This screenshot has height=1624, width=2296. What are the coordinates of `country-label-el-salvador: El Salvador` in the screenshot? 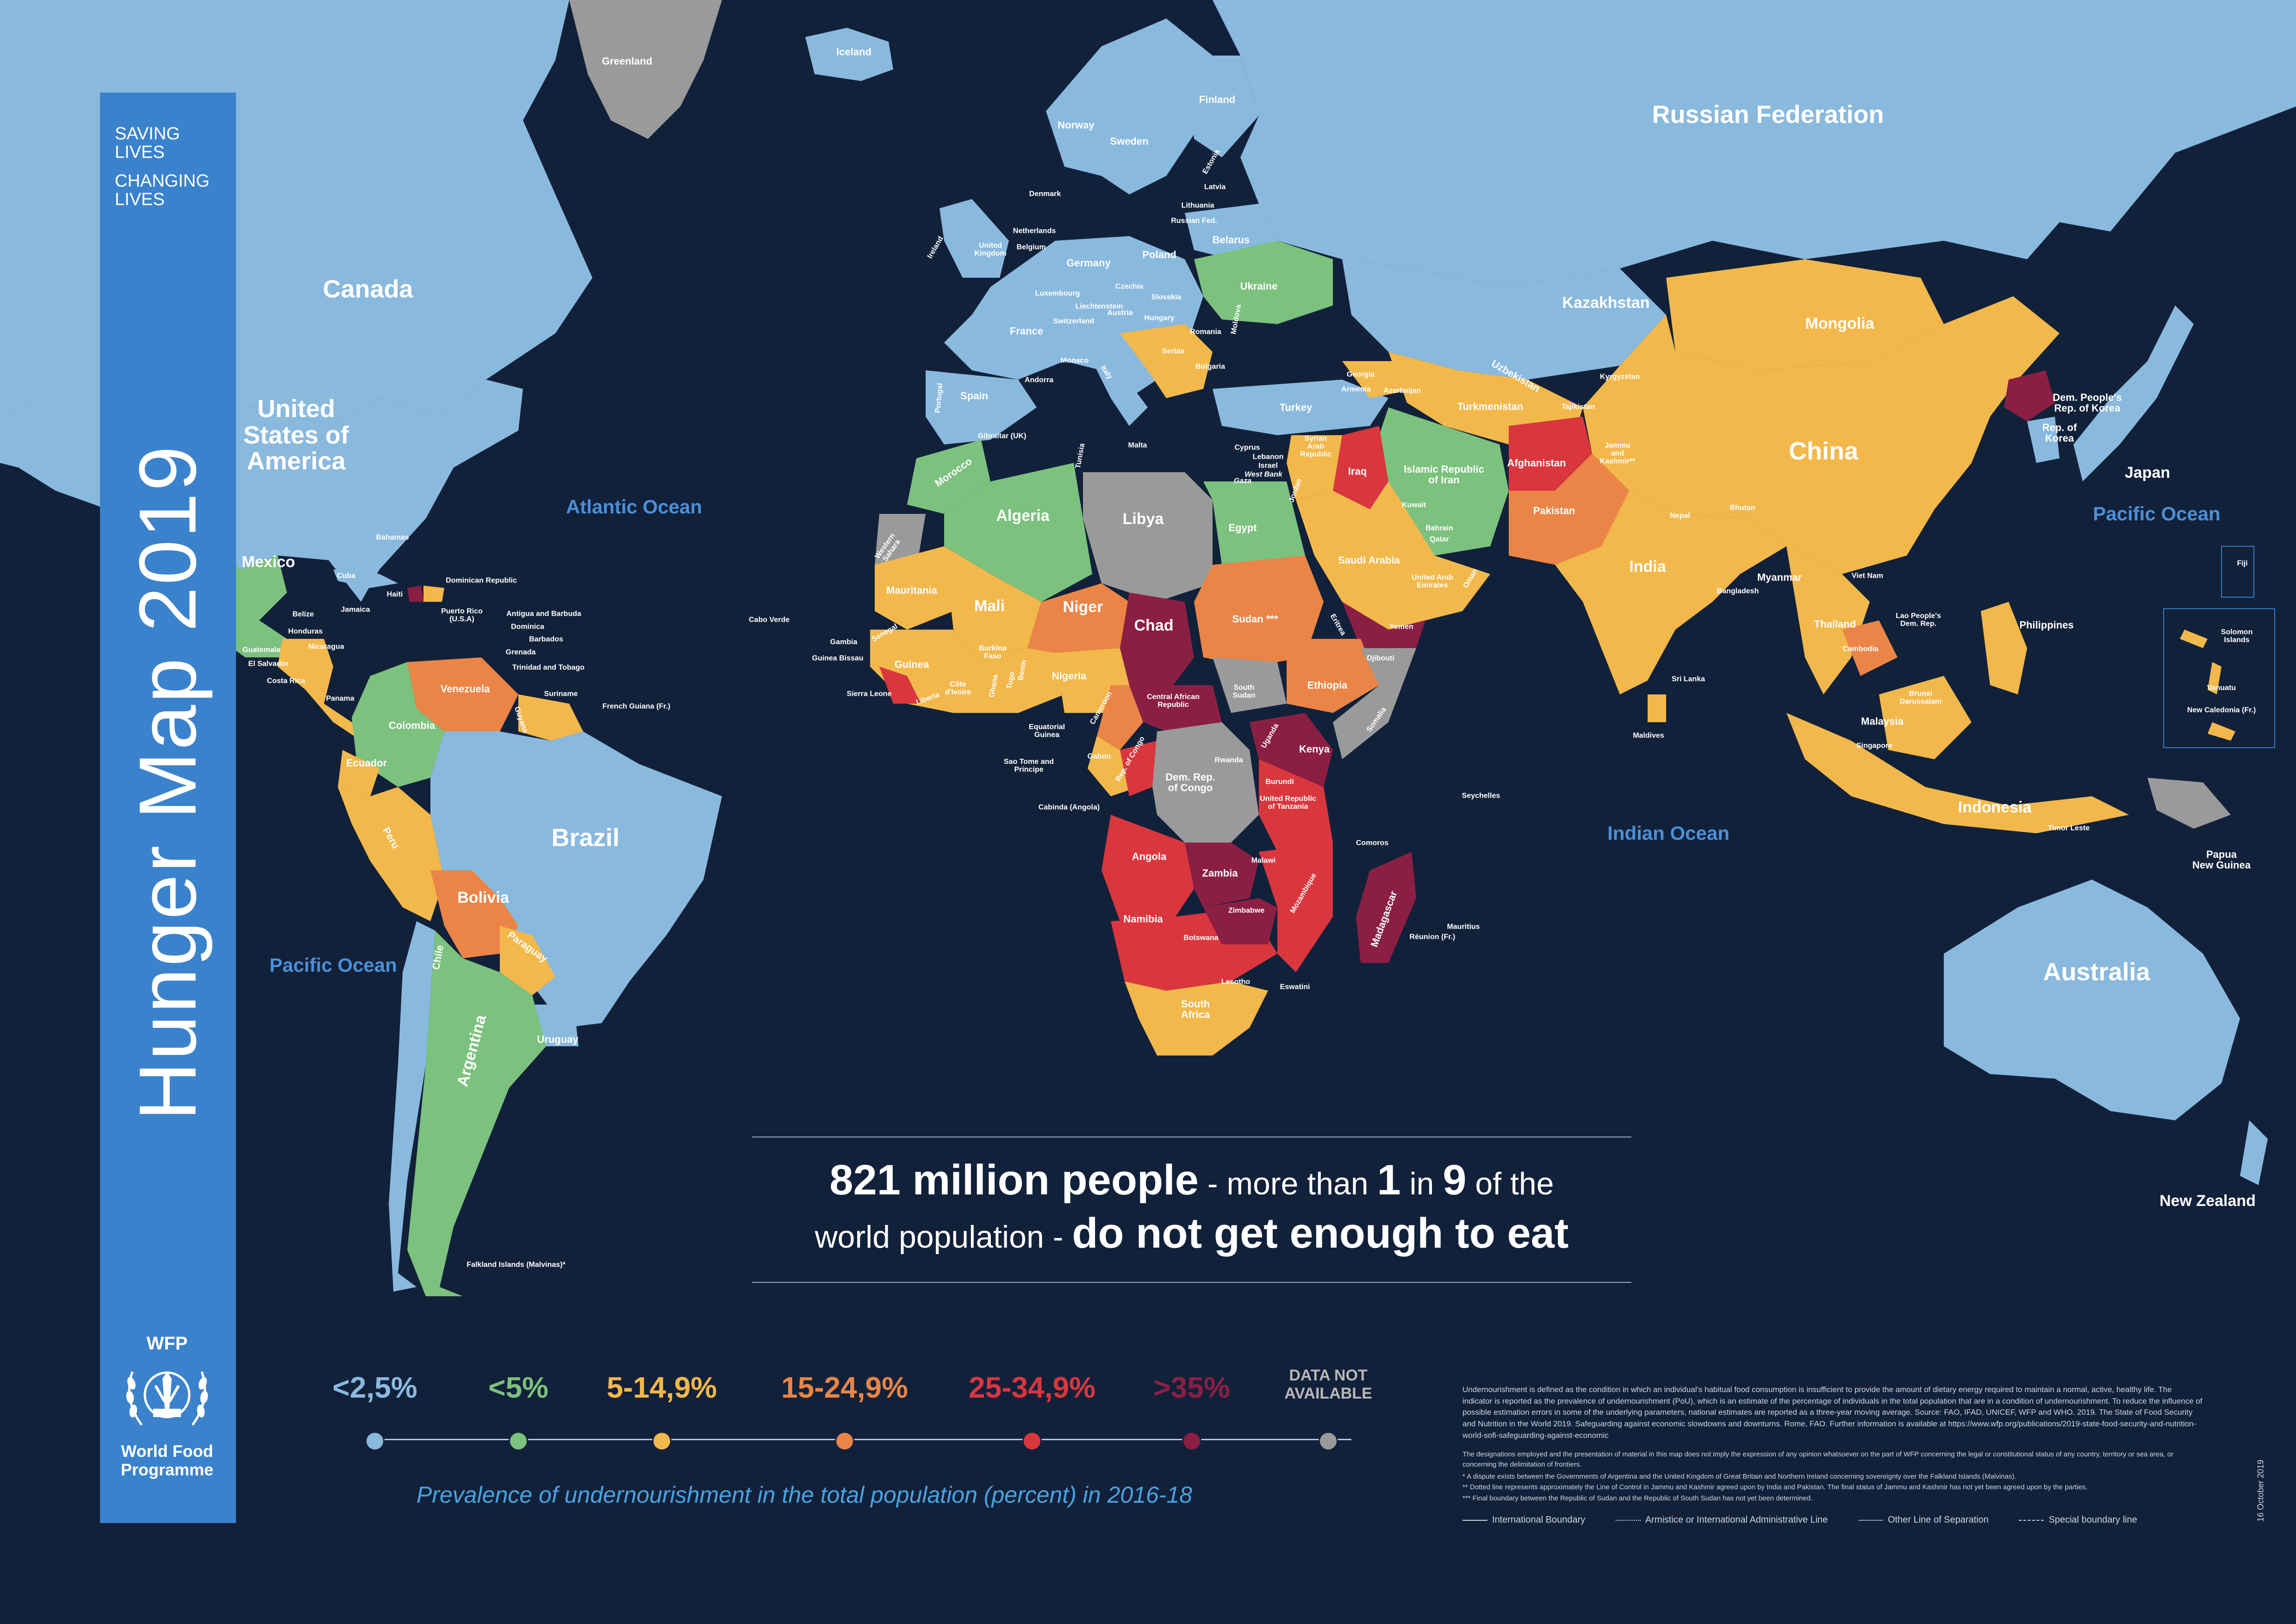 It's located at (268, 664).